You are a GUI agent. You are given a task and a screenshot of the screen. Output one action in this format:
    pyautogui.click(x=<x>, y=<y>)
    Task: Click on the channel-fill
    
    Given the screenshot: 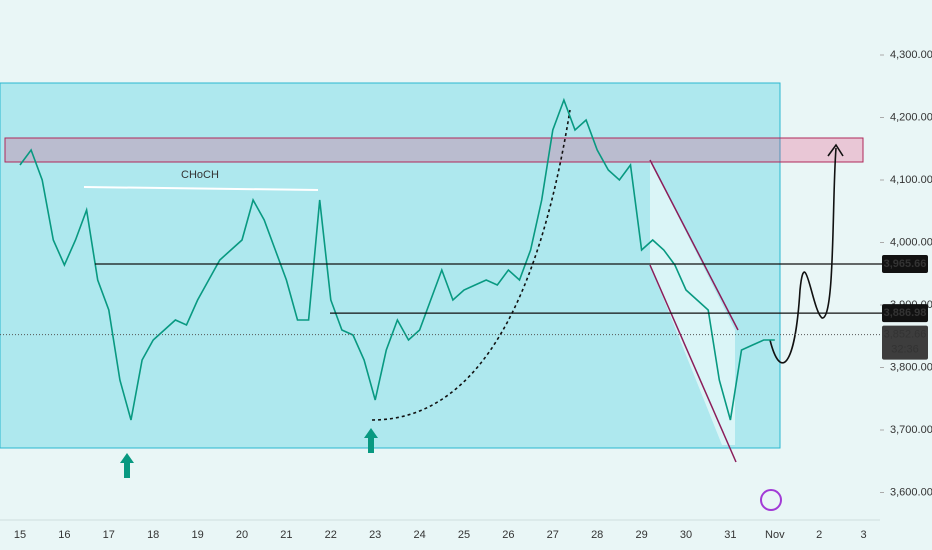 What is the action you would take?
    pyautogui.click(x=692, y=302)
    